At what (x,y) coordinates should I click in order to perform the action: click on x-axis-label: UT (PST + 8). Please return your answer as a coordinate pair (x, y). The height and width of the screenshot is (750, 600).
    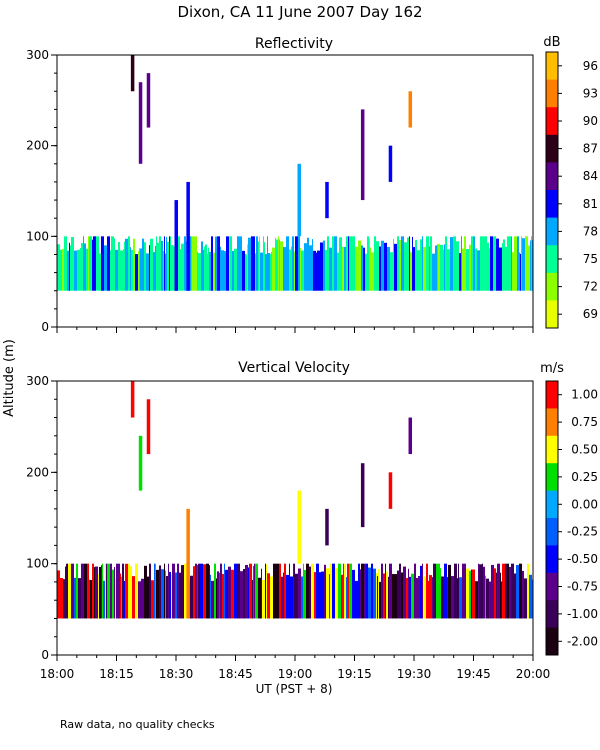
    Looking at the image, I should click on (294, 689).